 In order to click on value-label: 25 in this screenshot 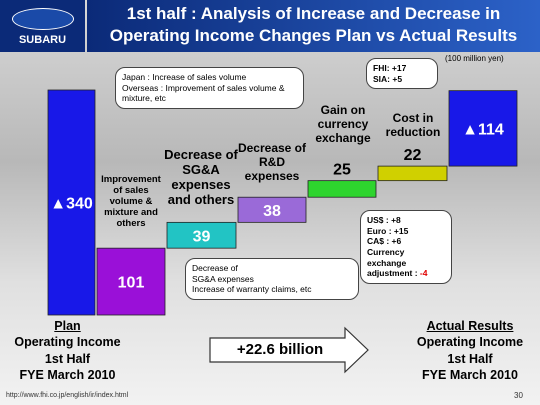, I will do `click(342, 170)`.